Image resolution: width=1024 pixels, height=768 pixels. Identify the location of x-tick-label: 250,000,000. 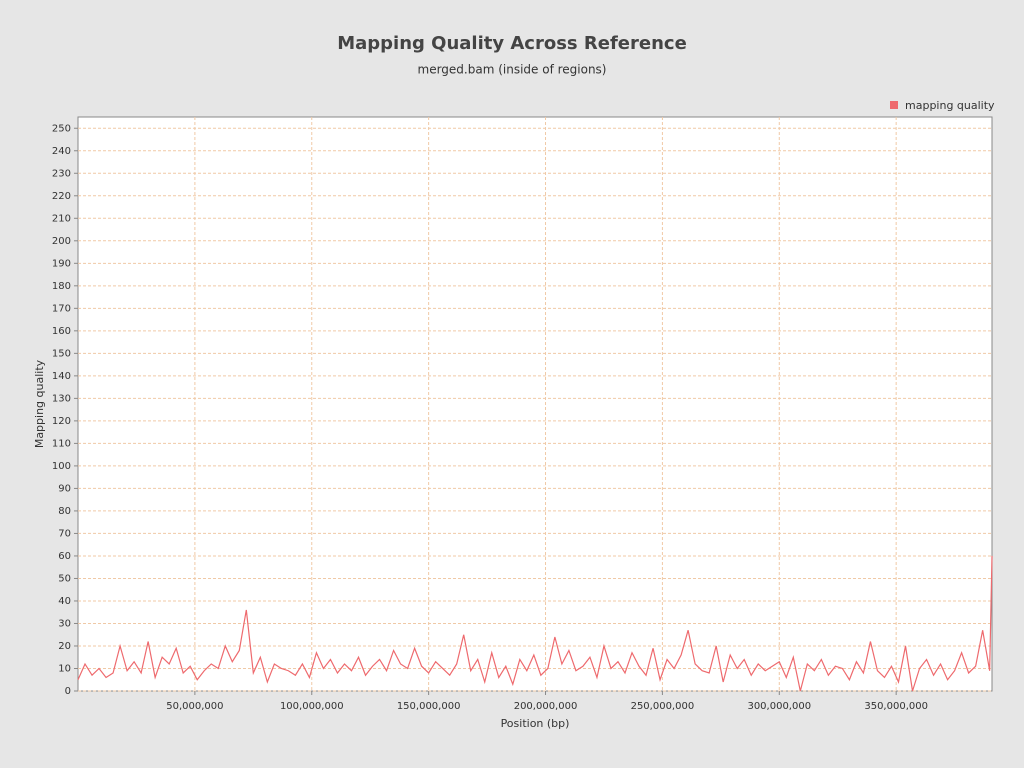
(663, 706).